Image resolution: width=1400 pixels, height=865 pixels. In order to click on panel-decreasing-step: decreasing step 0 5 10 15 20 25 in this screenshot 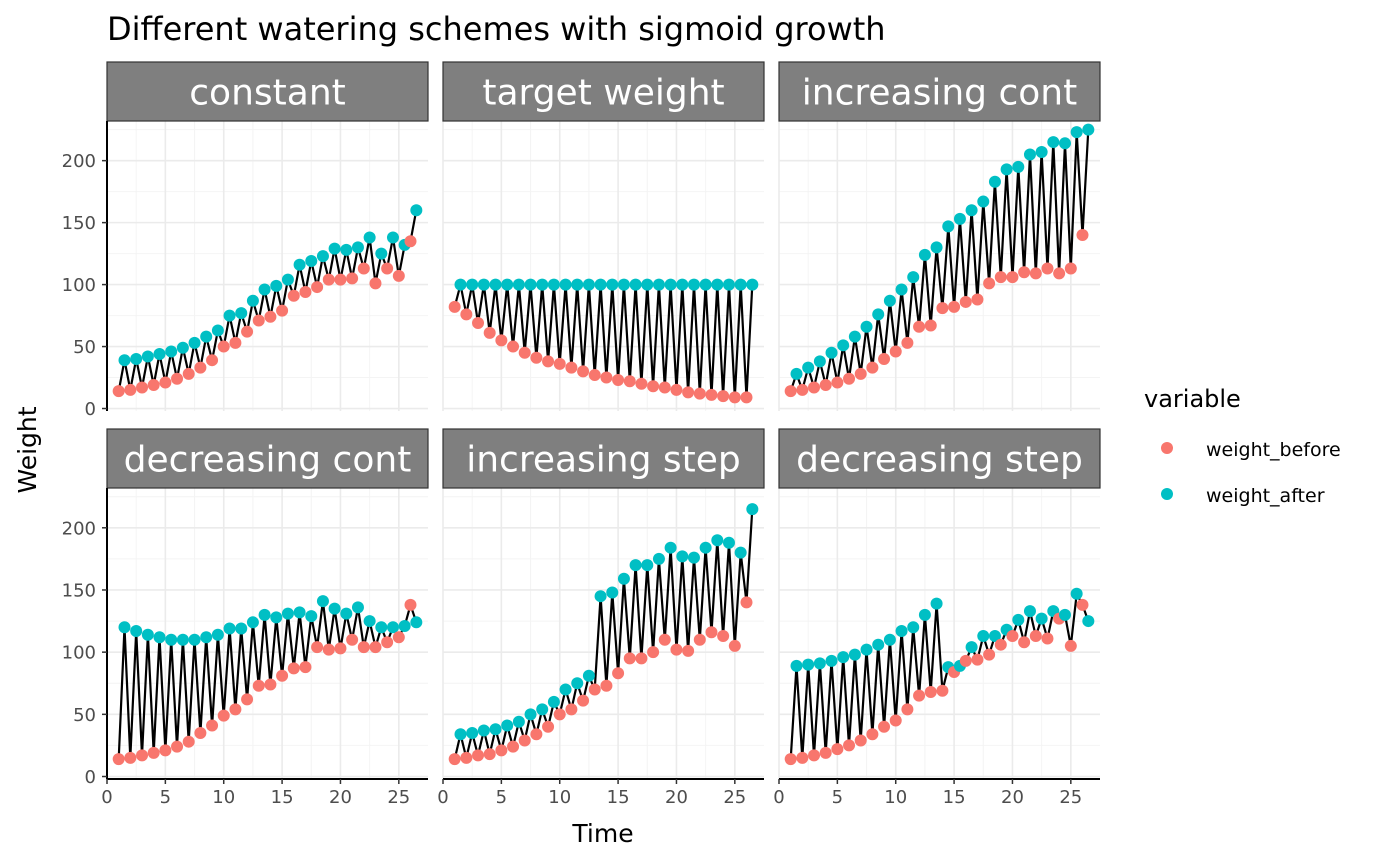, I will do `click(937, 618)`.